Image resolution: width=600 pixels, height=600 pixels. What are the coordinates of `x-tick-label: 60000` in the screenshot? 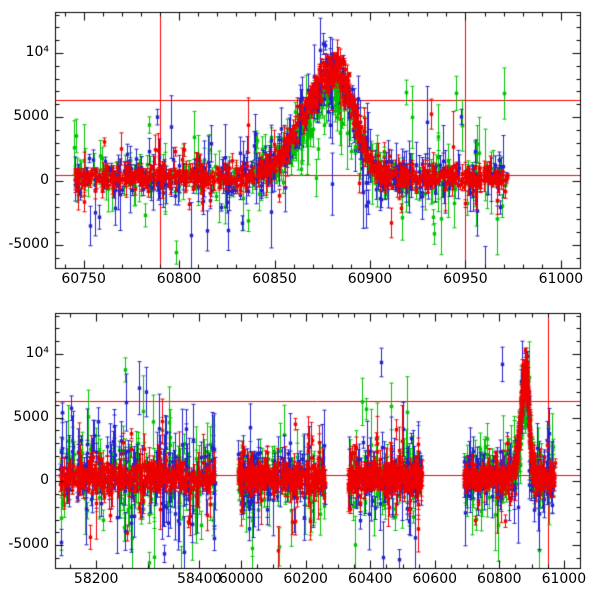 It's located at (241, 579).